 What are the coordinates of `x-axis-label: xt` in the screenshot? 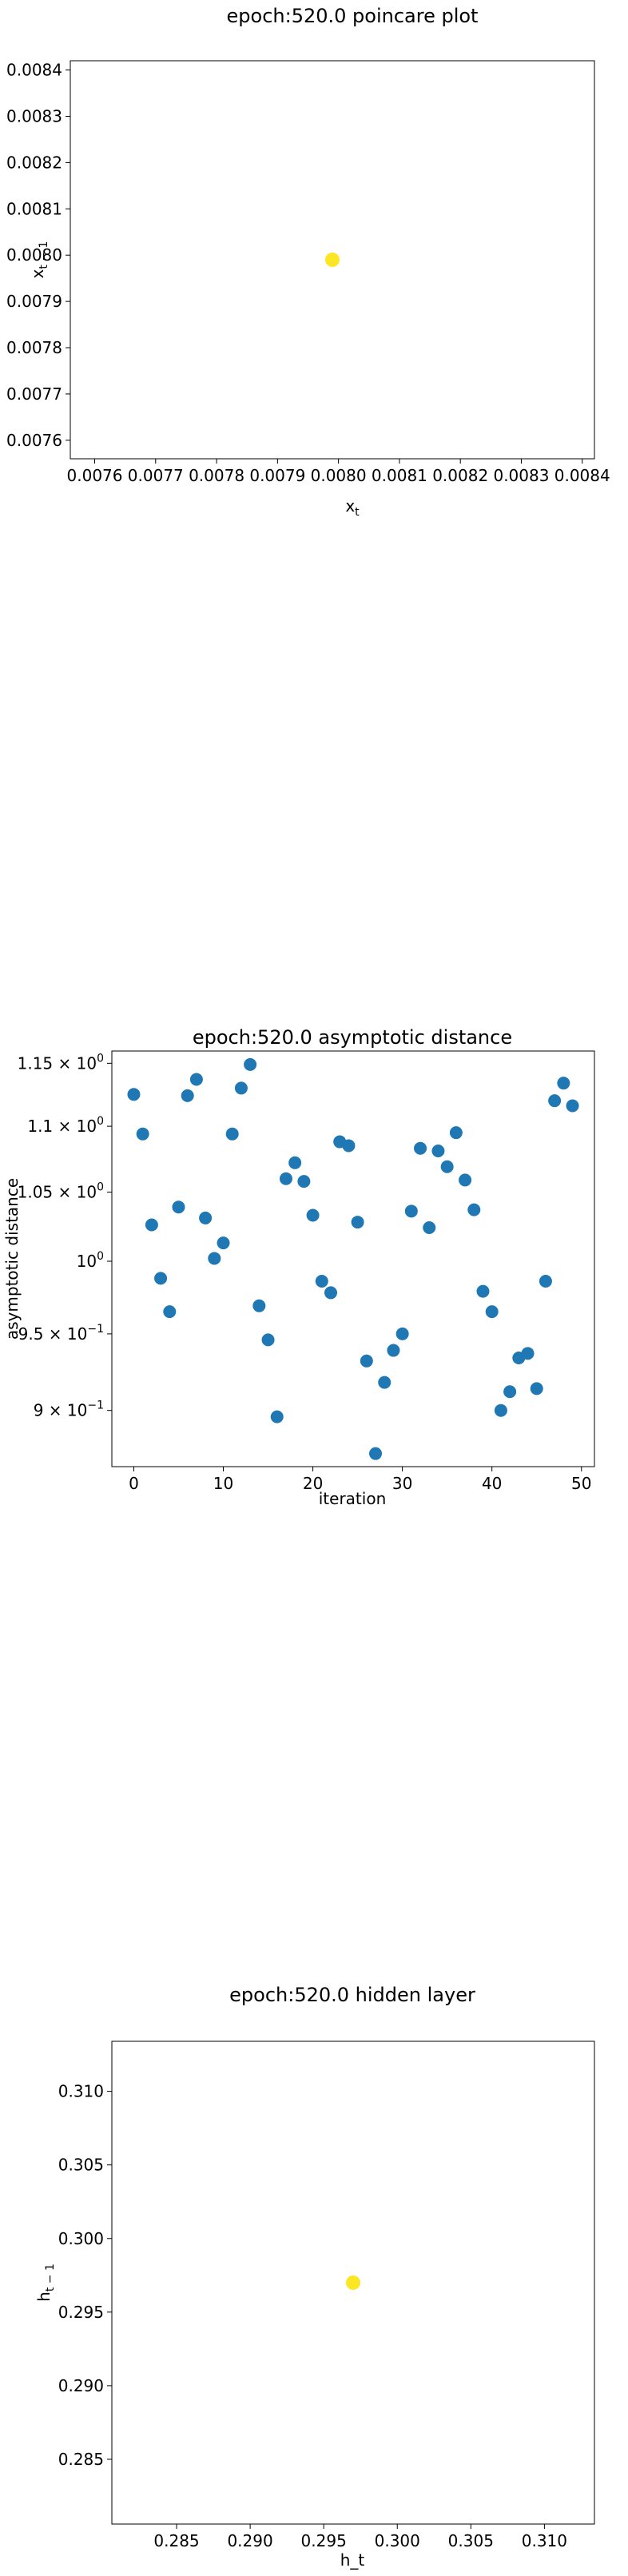 It's located at (352, 508).